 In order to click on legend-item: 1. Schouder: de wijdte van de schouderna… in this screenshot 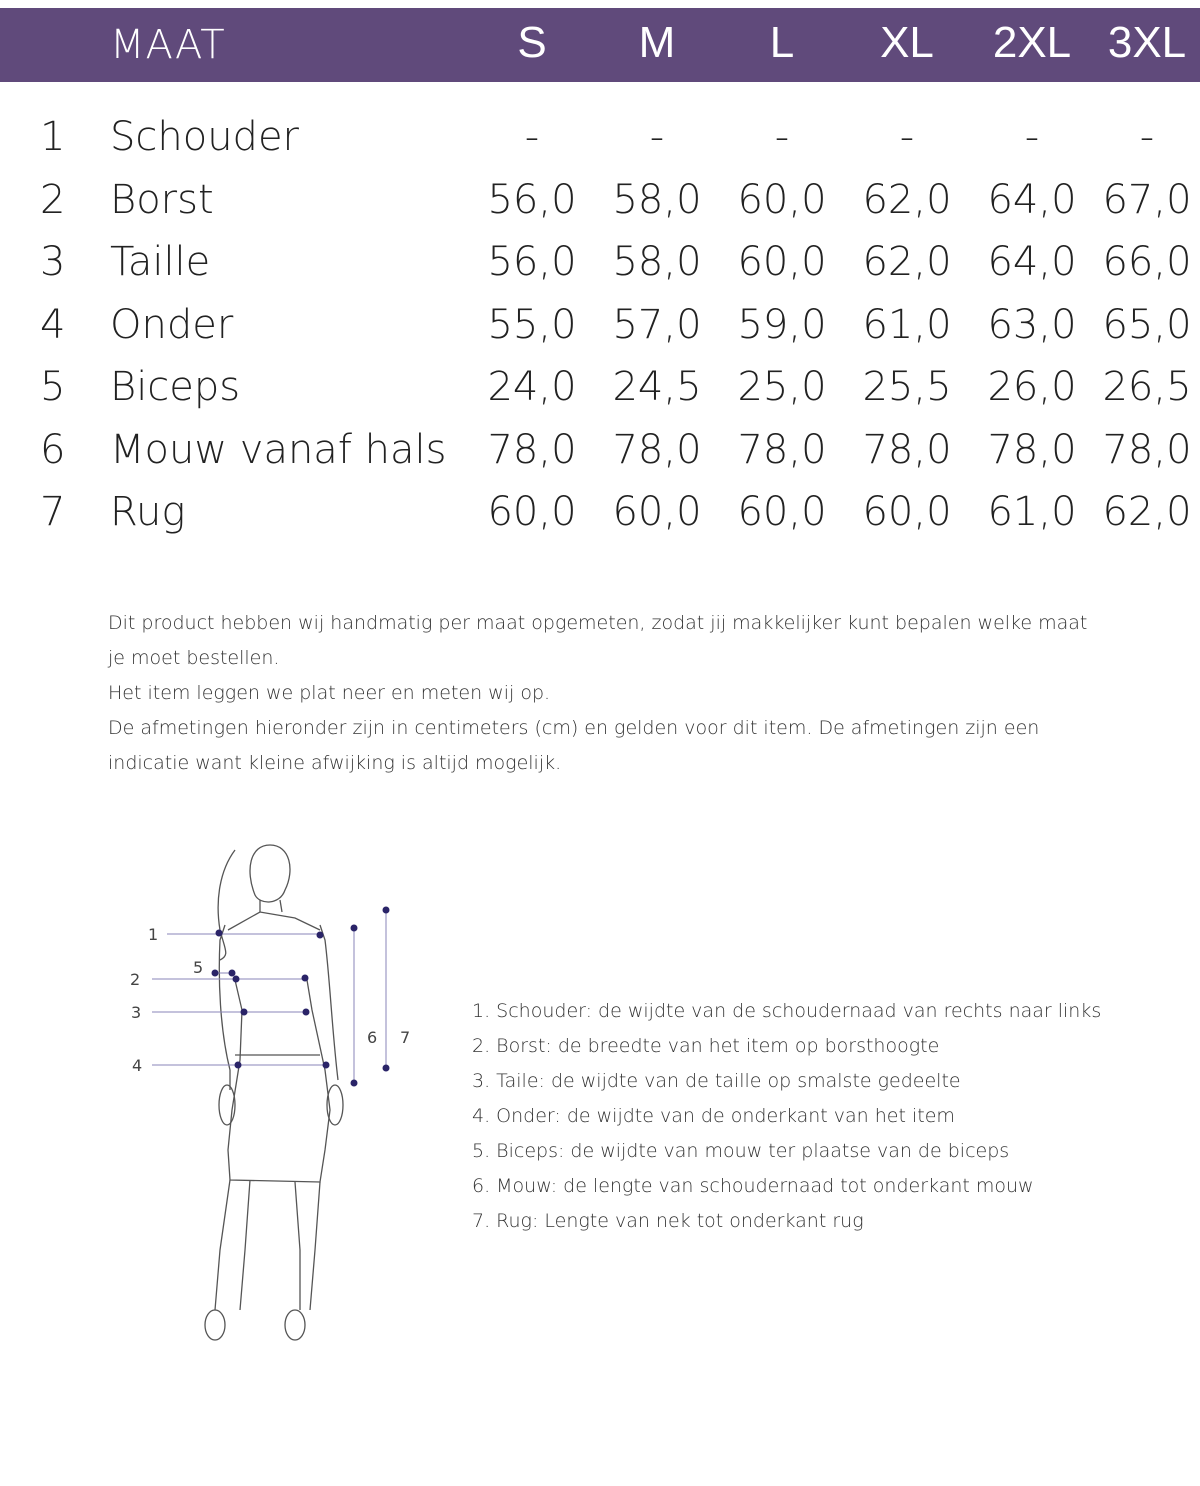, I will do `click(787, 1011)`.